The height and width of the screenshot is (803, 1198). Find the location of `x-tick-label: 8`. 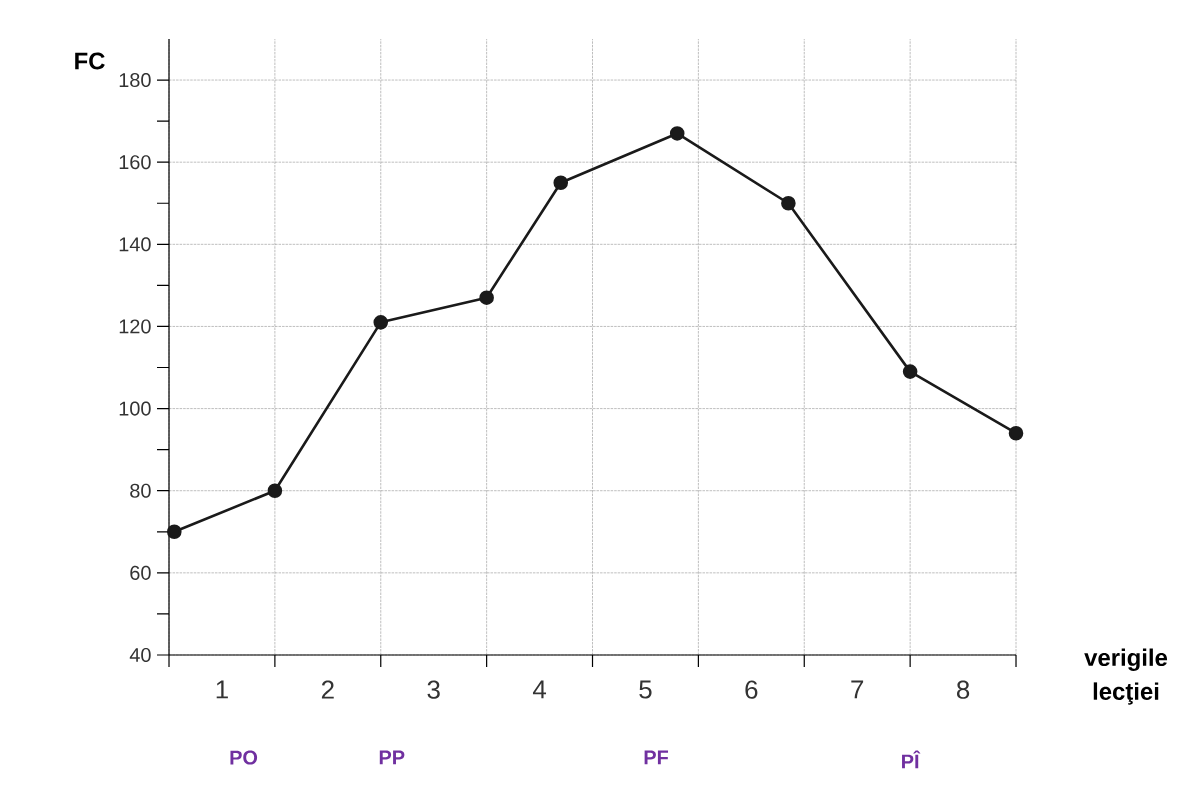

x-tick-label: 8 is located at coordinates (963, 689).